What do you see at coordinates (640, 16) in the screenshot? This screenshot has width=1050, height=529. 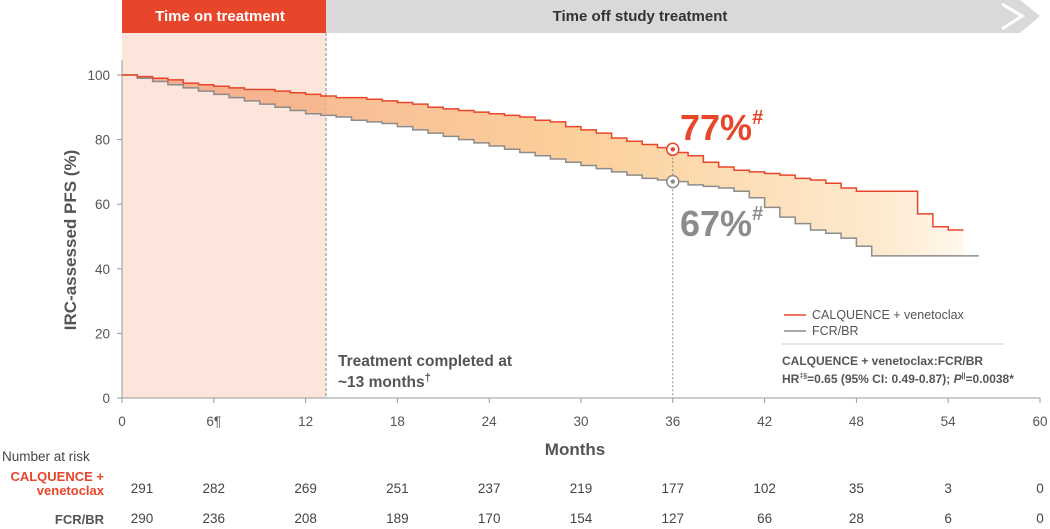 I see `banner-off-treatment-label: Time off study treatment` at bounding box center [640, 16].